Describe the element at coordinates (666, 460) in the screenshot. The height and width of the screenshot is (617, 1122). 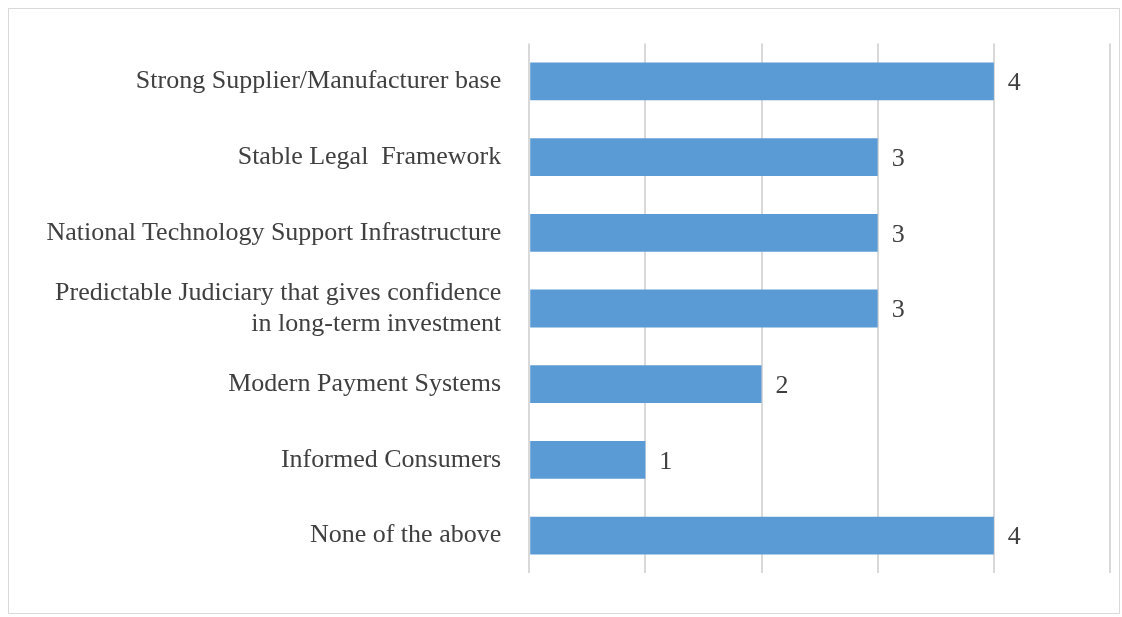
I see `data-label: 1` at that location.